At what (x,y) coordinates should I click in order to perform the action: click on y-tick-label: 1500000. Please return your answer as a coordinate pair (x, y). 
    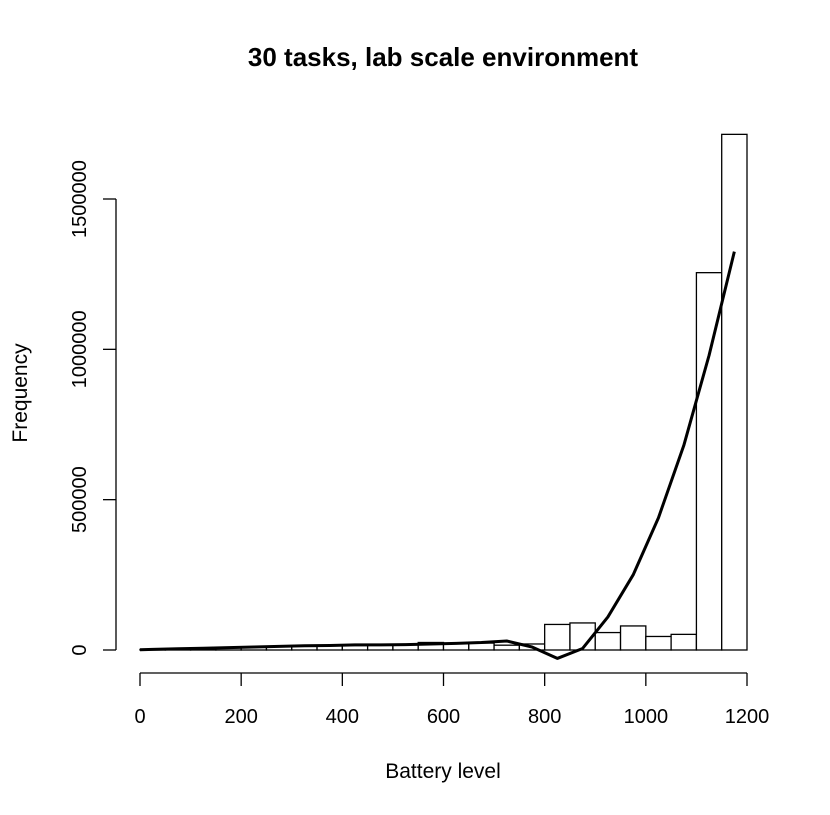
    Looking at the image, I should click on (80, 199).